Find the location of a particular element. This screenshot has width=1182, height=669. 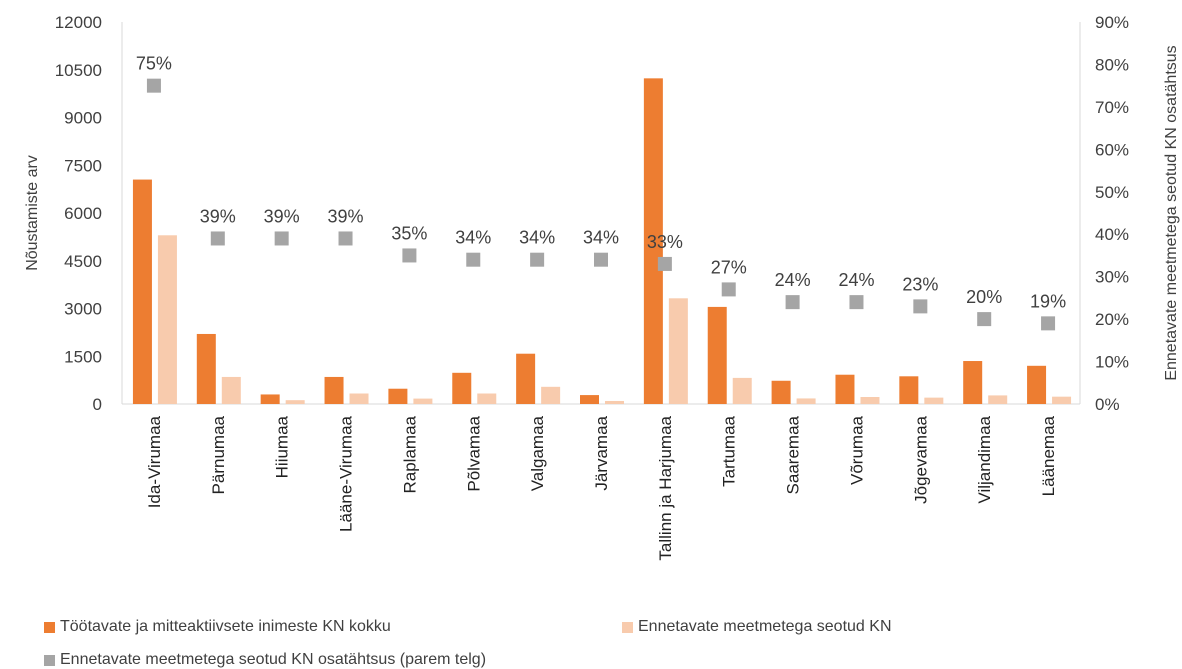

category-label: Saaremaa is located at coordinates (793, 454).